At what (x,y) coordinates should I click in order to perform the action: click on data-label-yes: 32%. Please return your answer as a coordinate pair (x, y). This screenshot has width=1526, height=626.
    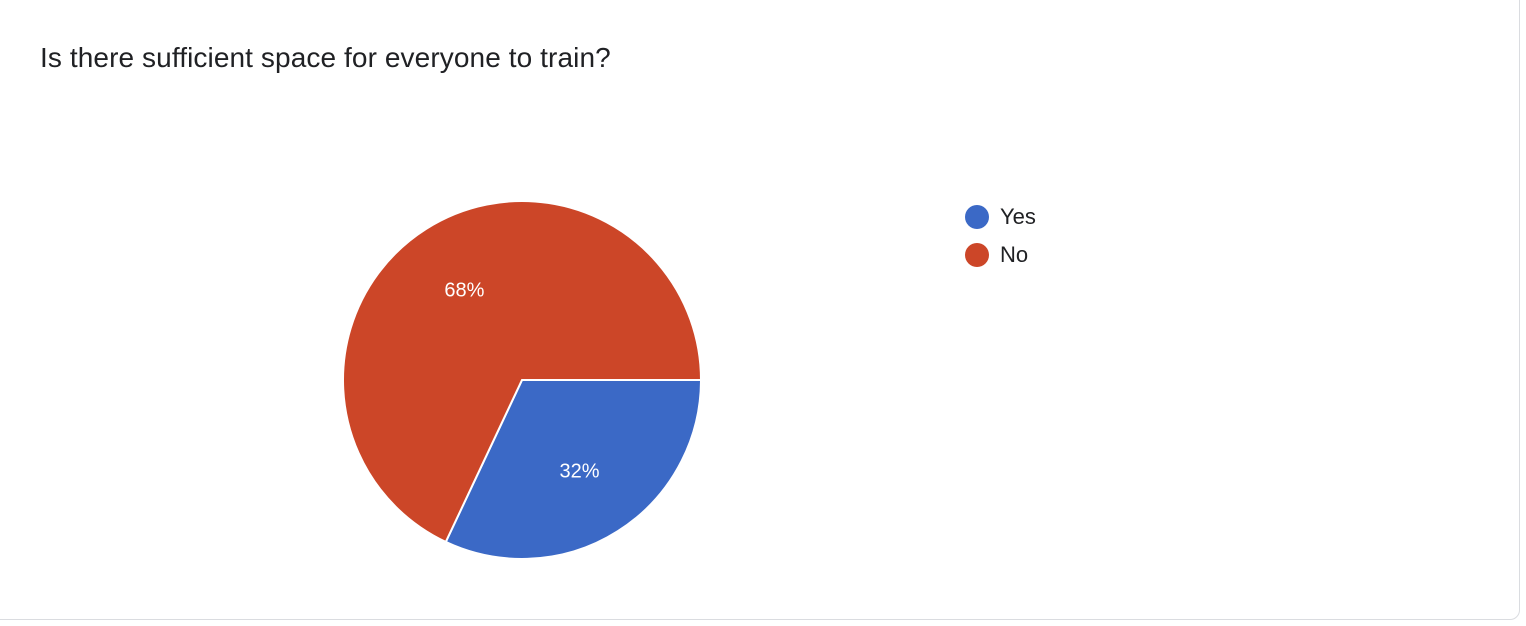
    Looking at the image, I should click on (580, 472).